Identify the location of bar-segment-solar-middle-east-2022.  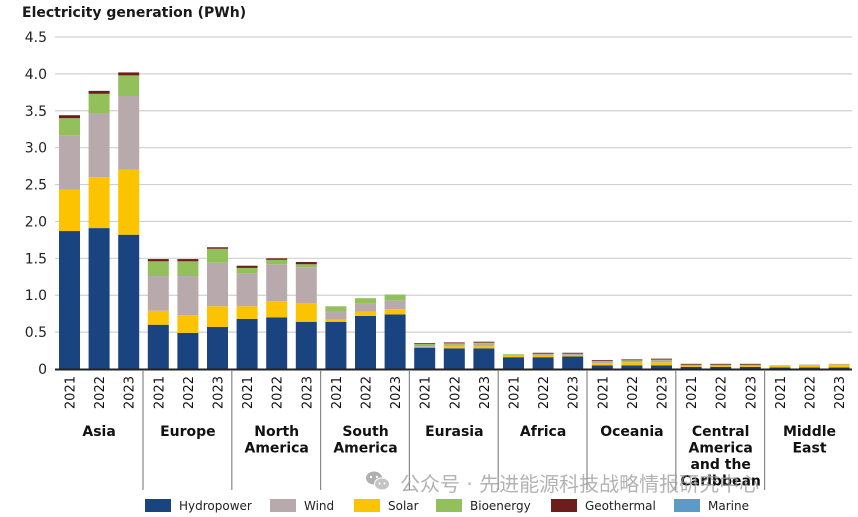
(809, 366).